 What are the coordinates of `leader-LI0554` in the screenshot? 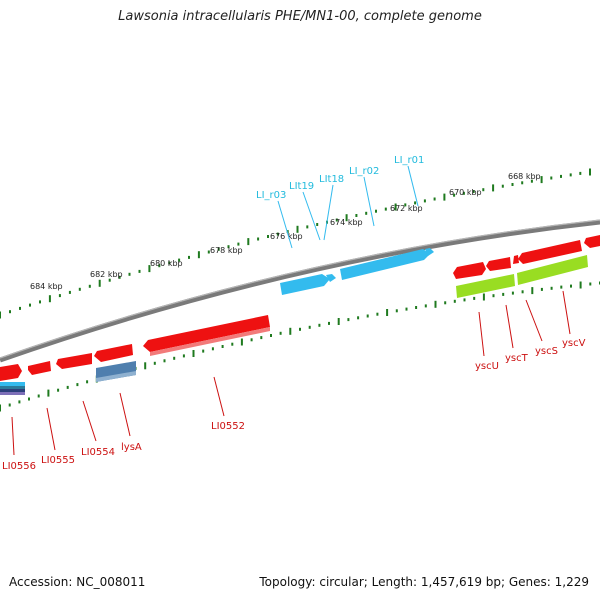 It's located at (89, 421).